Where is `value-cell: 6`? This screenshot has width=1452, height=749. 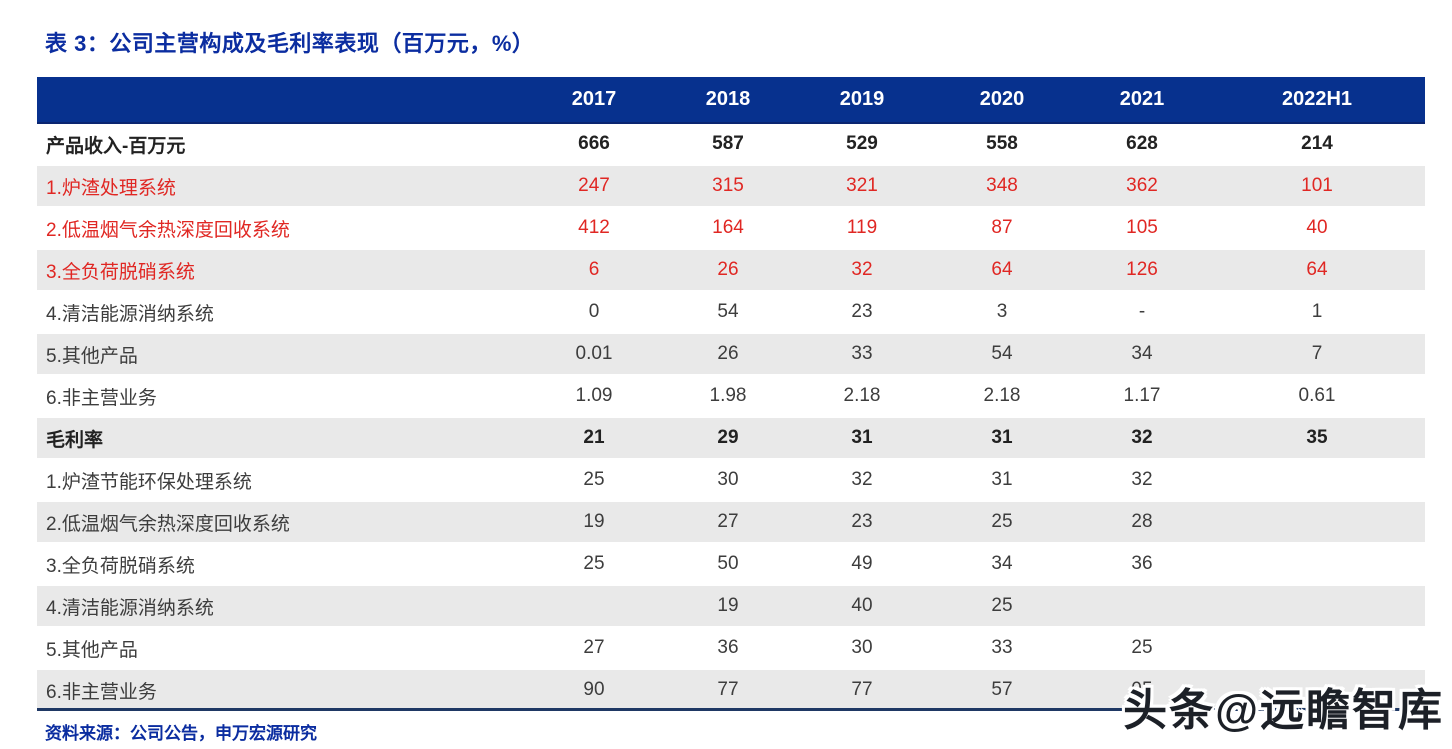
value-cell: 6 is located at coordinates (594, 270).